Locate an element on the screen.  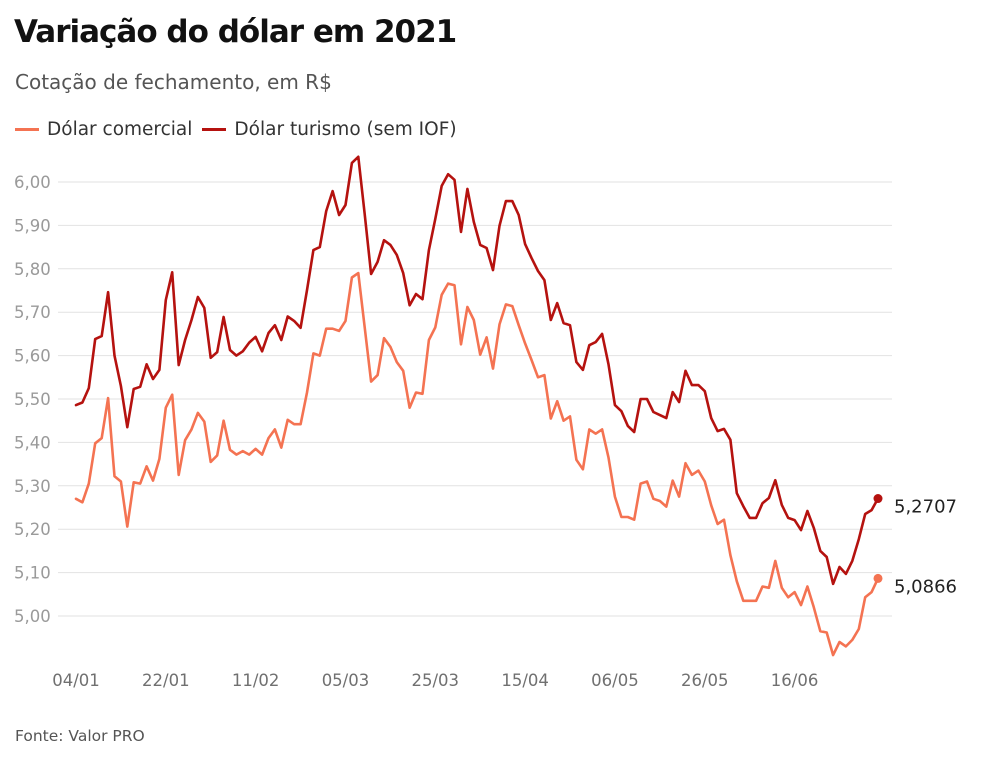
x-tick-label: 25/03 is located at coordinates (436, 680).